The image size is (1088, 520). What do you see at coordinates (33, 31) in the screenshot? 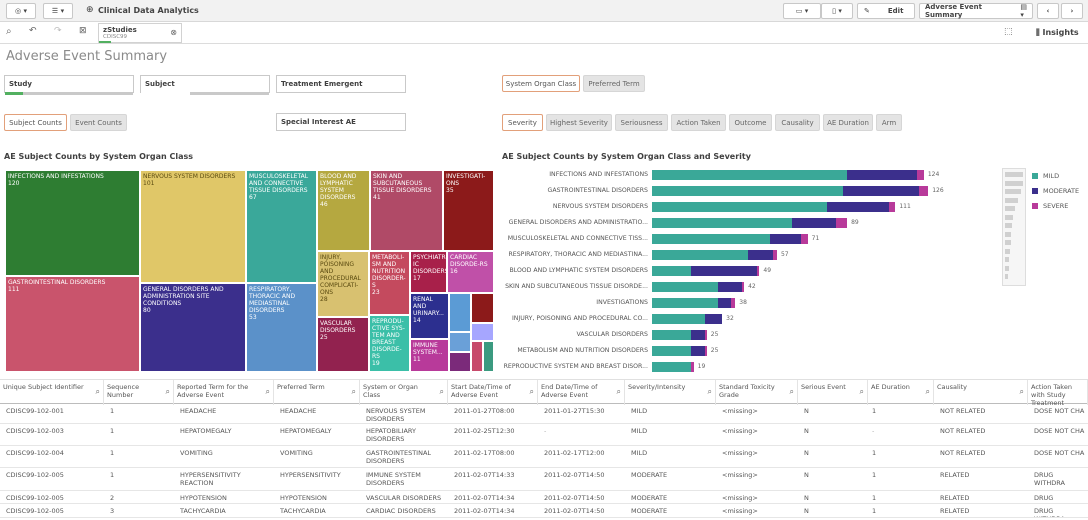
I see `step-back-icon: ↶` at bounding box center [33, 31].